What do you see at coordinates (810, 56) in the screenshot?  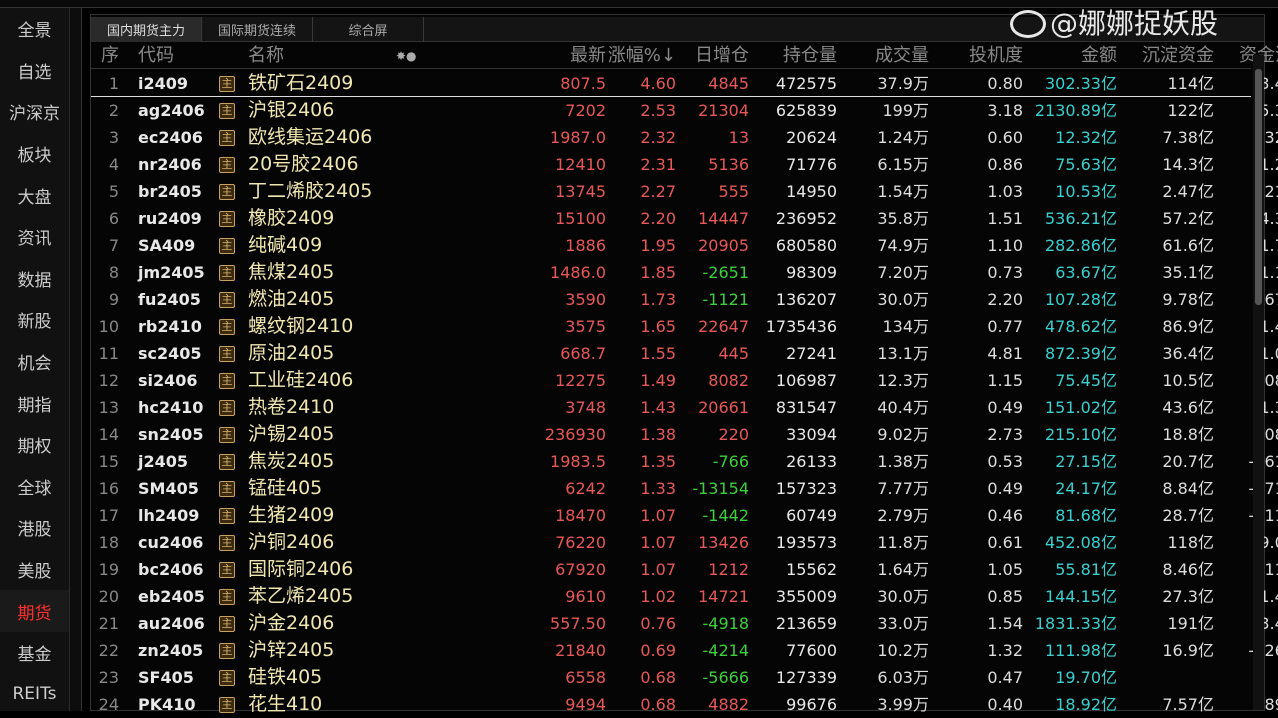 I see `col-open-interest: 持仓量` at bounding box center [810, 56].